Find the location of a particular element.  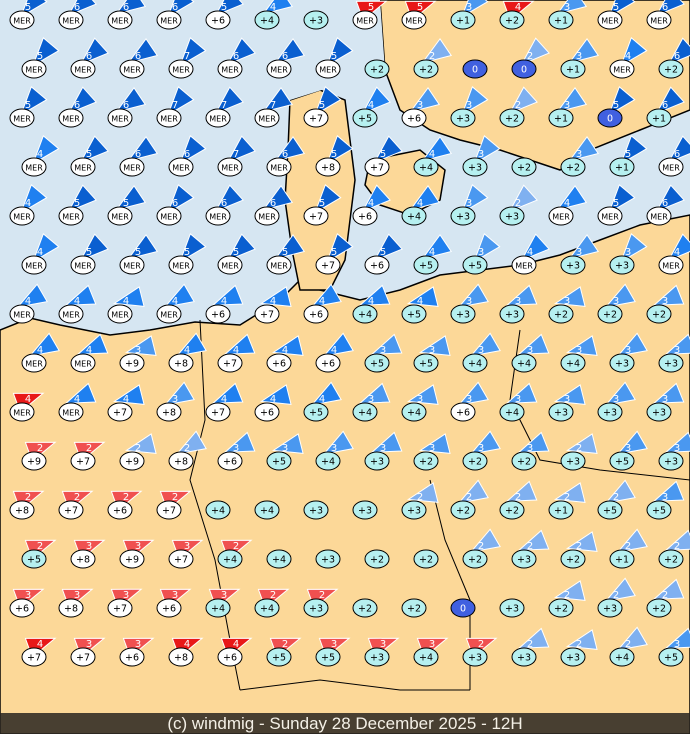

station-marker: 3+8 is located at coordinates (76, 603).